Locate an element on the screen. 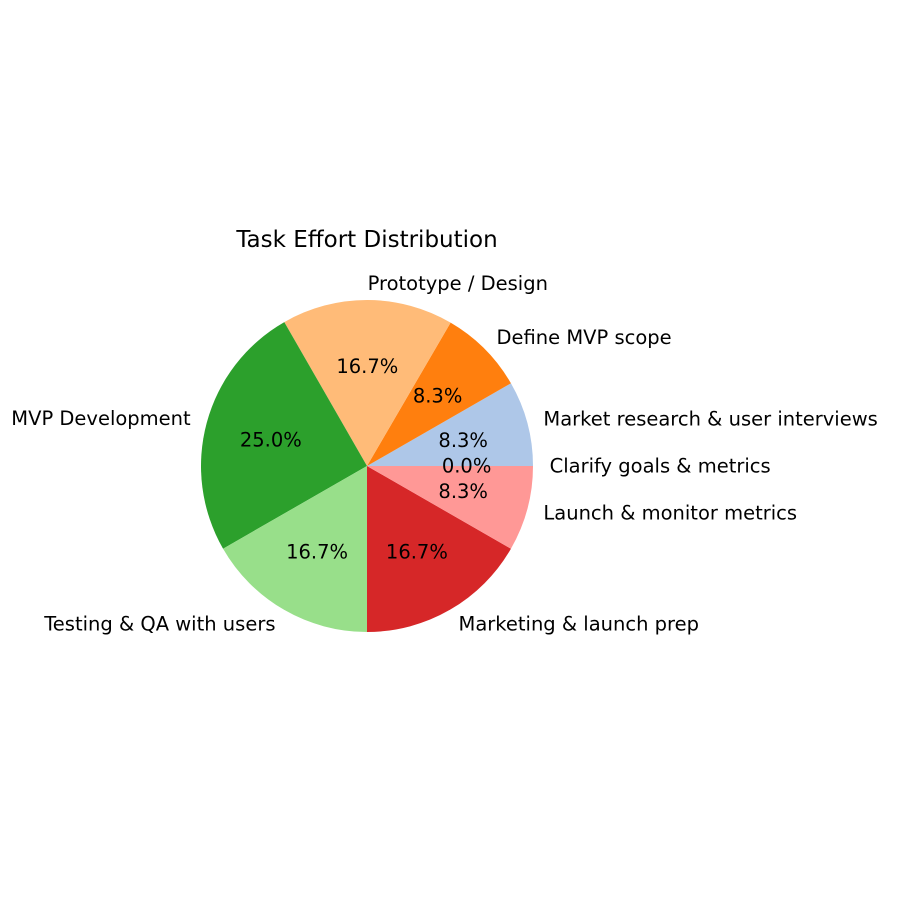  slice-market-research-user-interviews is located at coordinates (450, 424).